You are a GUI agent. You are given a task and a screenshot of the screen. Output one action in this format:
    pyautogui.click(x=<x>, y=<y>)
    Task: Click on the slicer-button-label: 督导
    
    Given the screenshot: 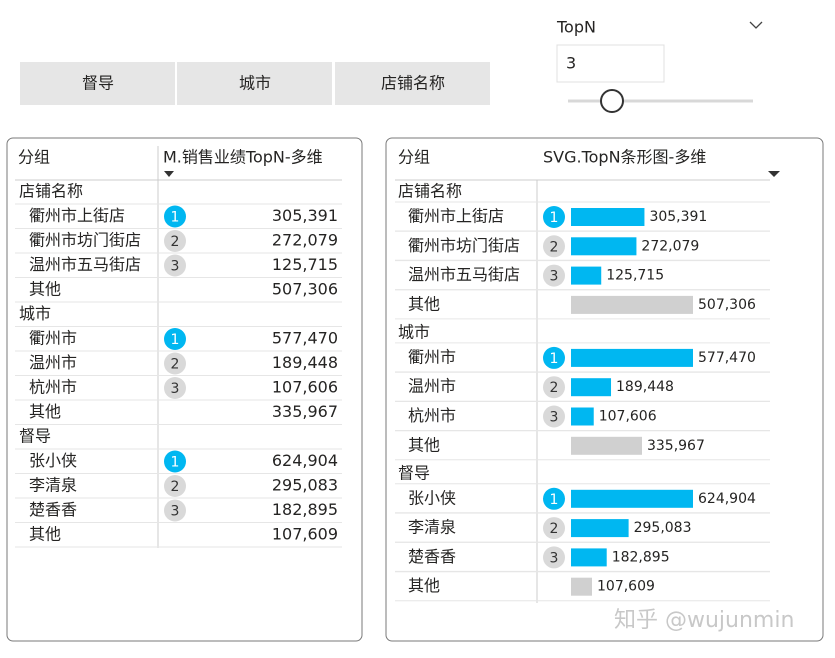 What is the action you would take?
    pyautogui.click(x=98, y=83)
    